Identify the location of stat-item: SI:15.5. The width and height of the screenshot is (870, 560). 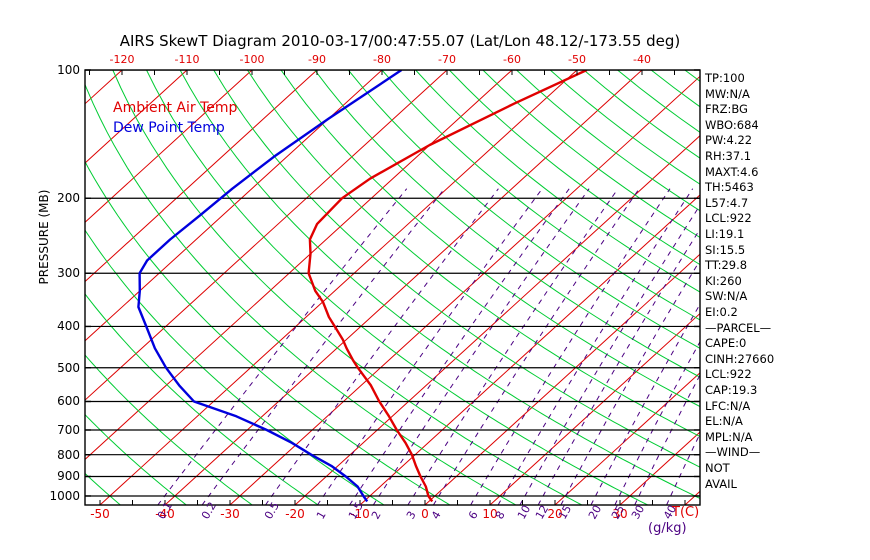
(725, 249).